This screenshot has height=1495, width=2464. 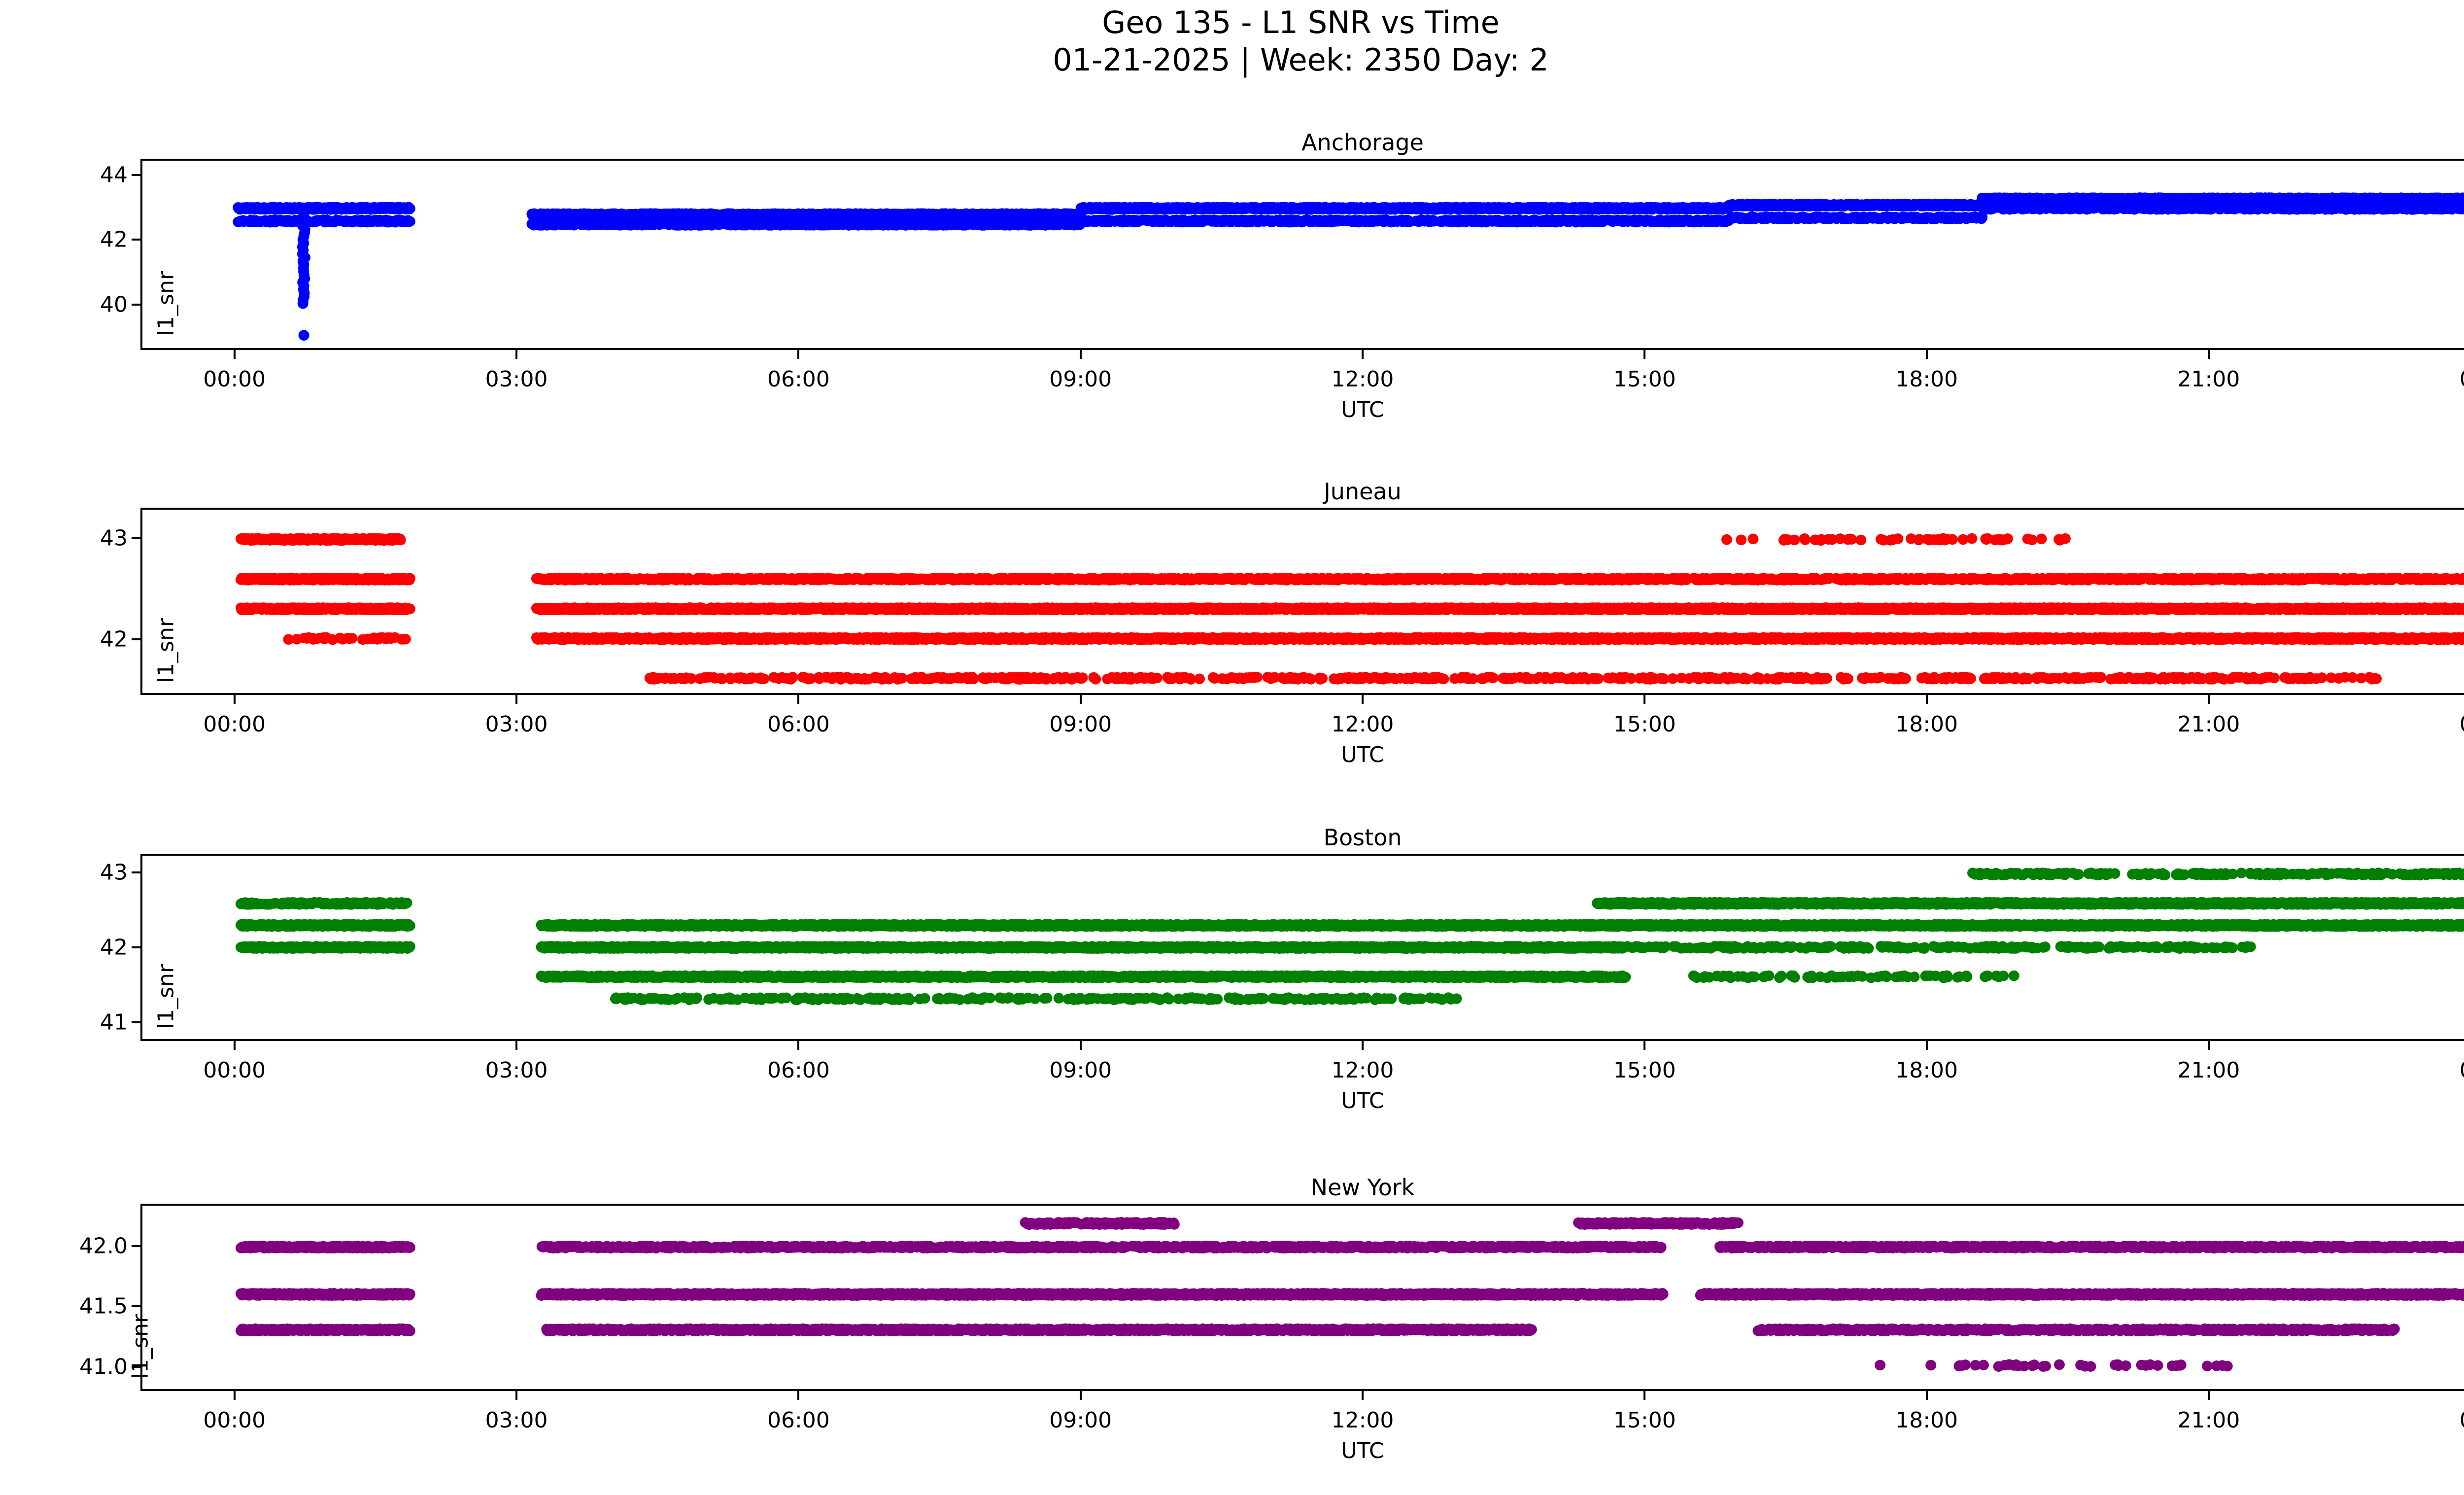 I want to click on ytick-label: 41.0, so click(x=103, y=1366).